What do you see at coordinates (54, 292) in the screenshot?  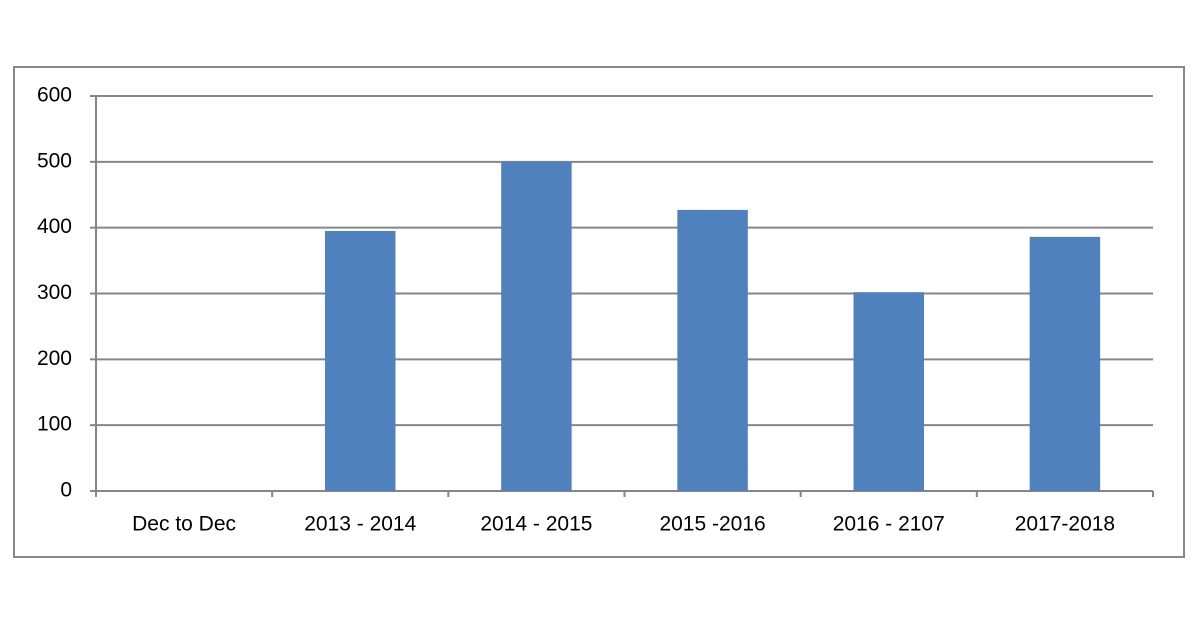 I see `y-tick-label: 300` at bounding box center [54, 292].